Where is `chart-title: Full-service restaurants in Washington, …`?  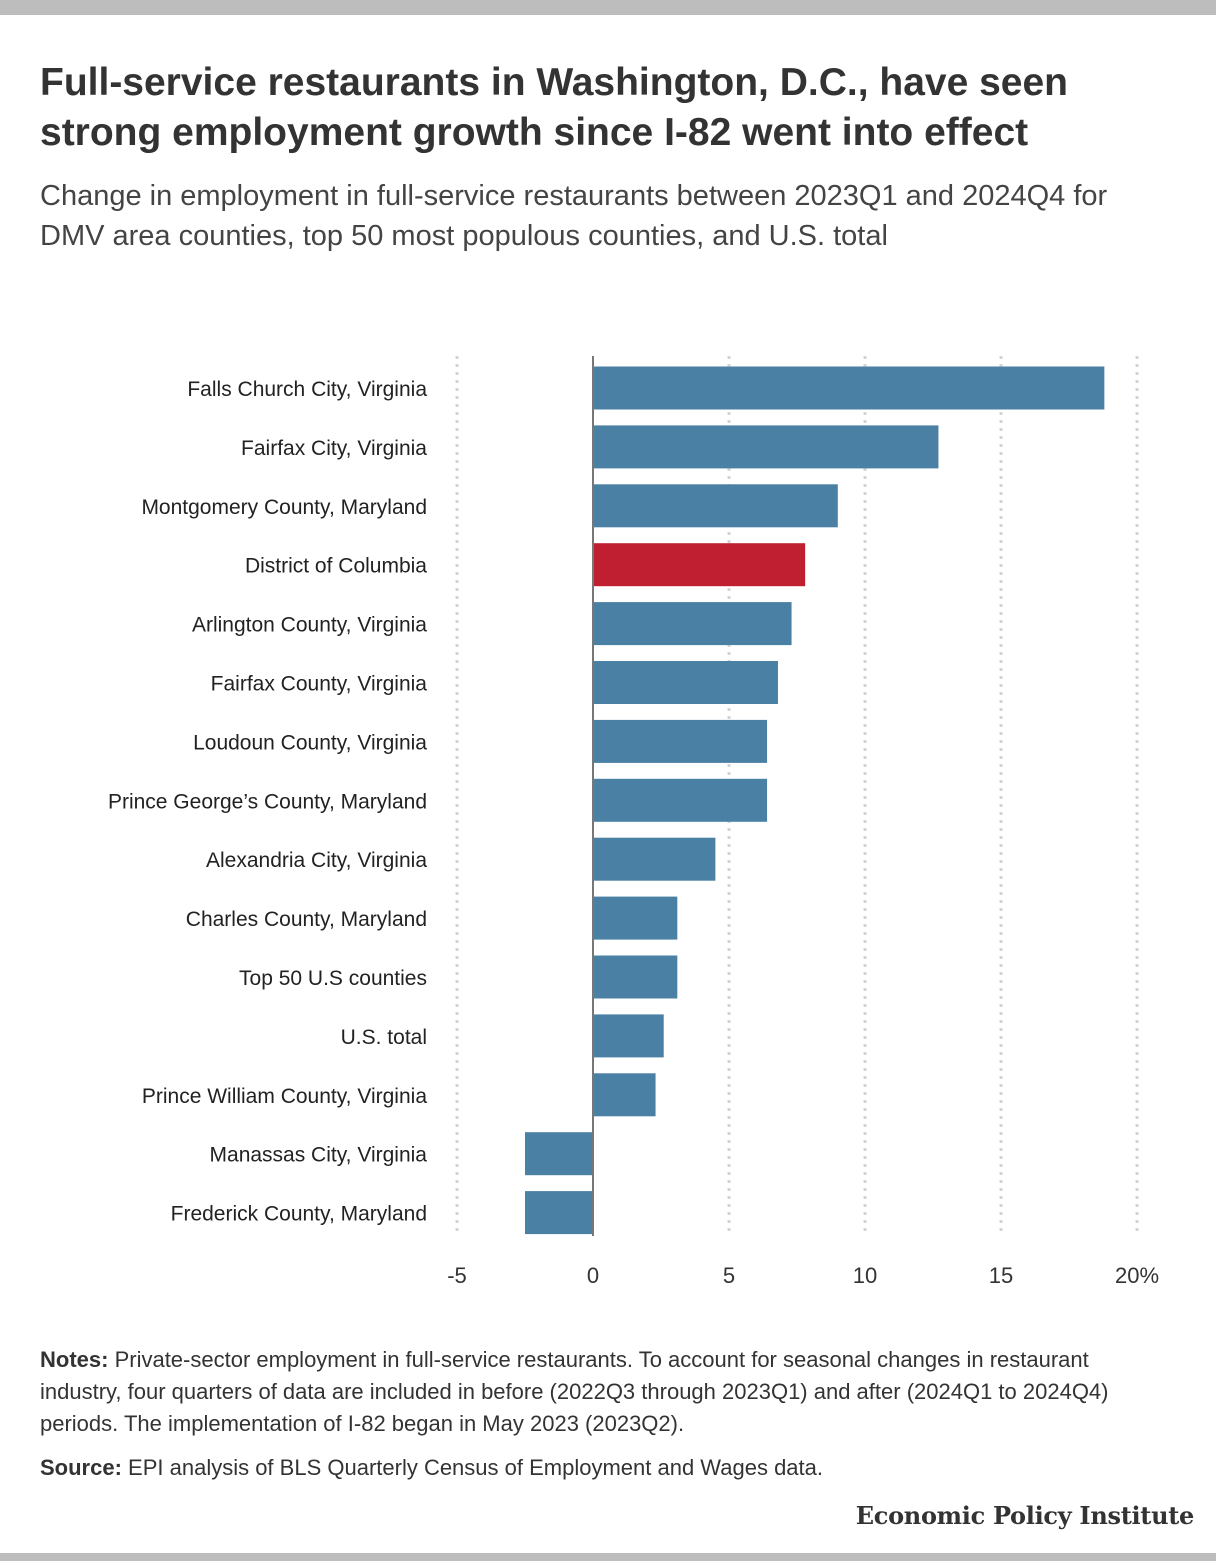
chart-title: Full-service restaurants in Washington, … is located at coordinates (554, 107).